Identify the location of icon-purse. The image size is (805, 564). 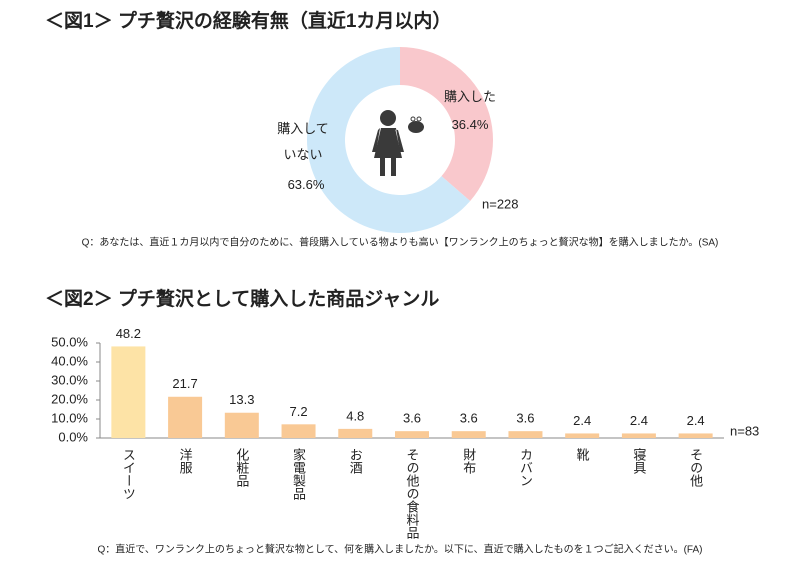
(416, 127).